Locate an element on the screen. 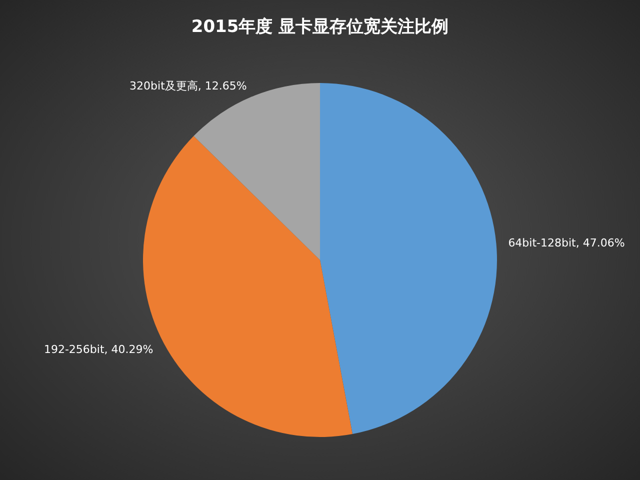  slice-label: 320bit及更高, 12.65% is located at coordinates (188, 86).